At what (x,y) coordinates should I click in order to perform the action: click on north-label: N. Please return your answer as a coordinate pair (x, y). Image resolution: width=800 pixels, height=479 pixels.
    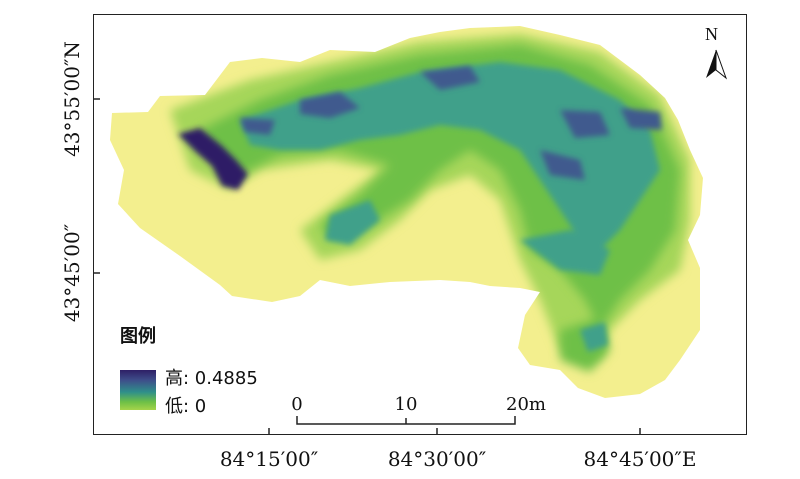
    Looking at the image, I should click on (711, 34).